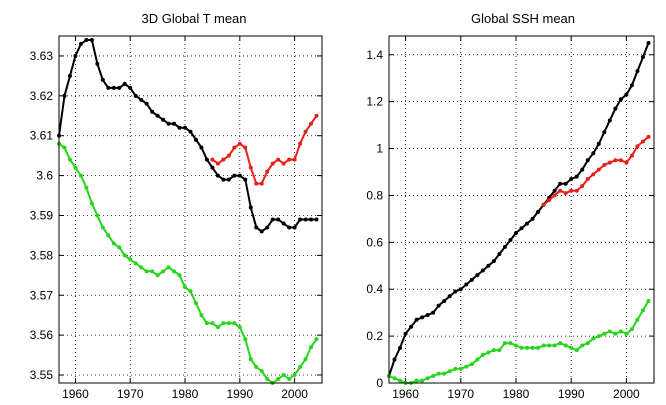 Image resolution: width=666 pixels, height=405 pixels. Describe the element at coordinates (42, 375) in the screenshot. I see `y-tick-label: 3.55` at that location.